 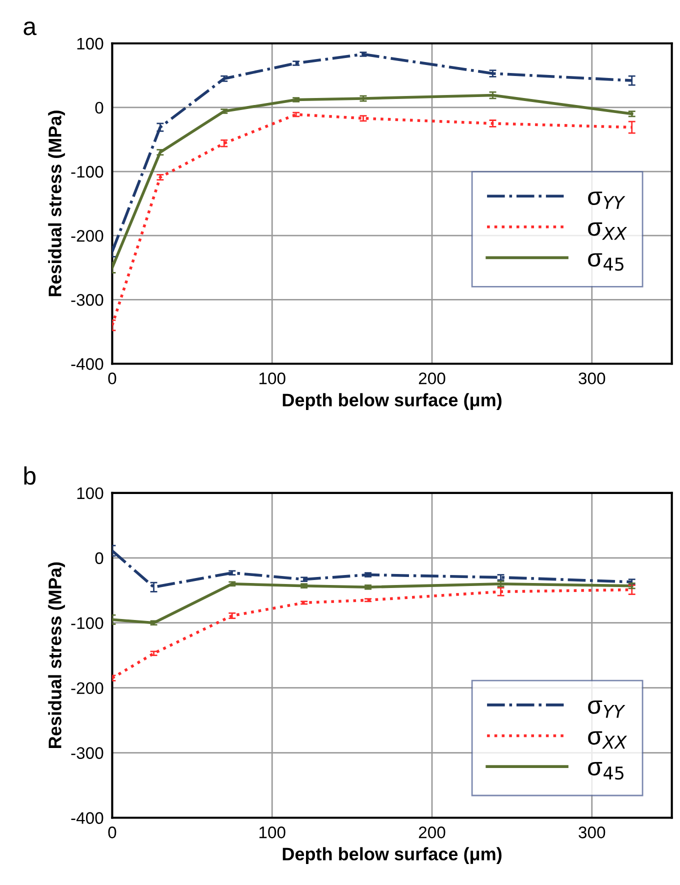 I want to click on chart-title: b, so click(x=30, y=475).